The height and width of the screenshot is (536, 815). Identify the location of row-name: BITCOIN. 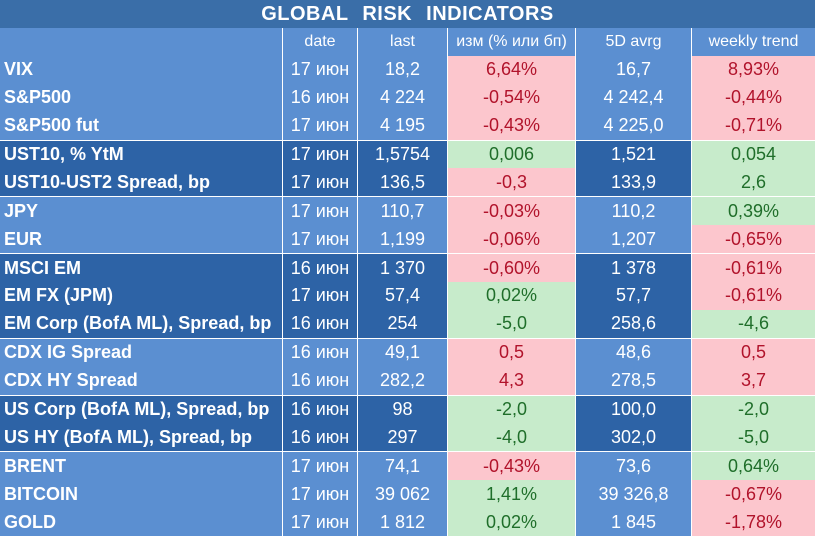
(141, 494).